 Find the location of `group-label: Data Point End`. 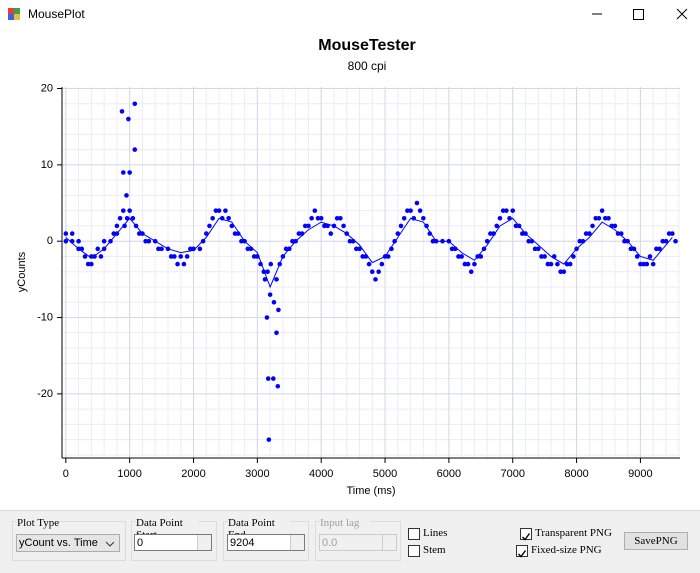

group-label: Data Point End is located at coordinates (259, 525).